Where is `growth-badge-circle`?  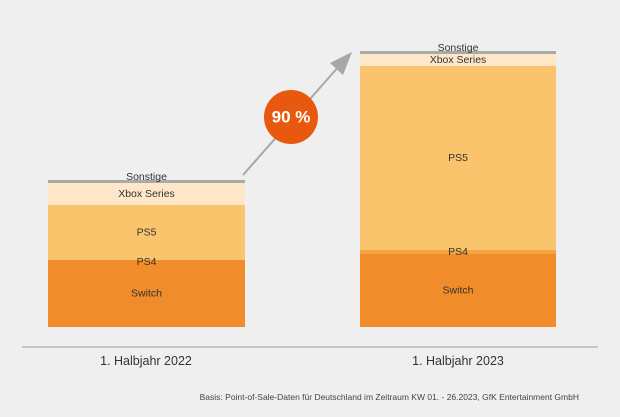 growth-badge-circle is located at coordinates (291, 117).